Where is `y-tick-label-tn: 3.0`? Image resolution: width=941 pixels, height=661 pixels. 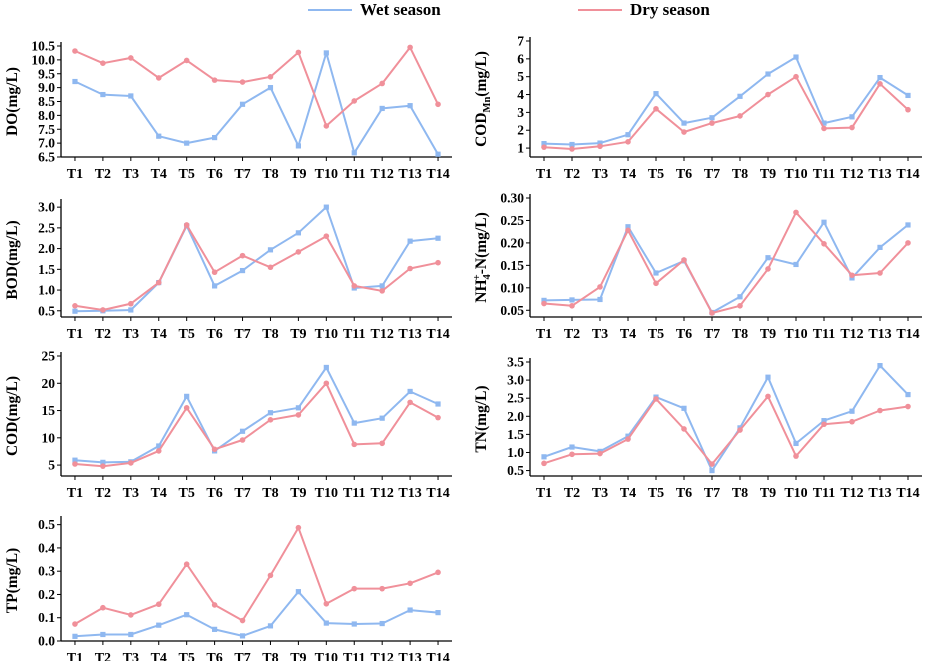
y-tick-label-tn: 3.0 is located at coordinates (515, 380).